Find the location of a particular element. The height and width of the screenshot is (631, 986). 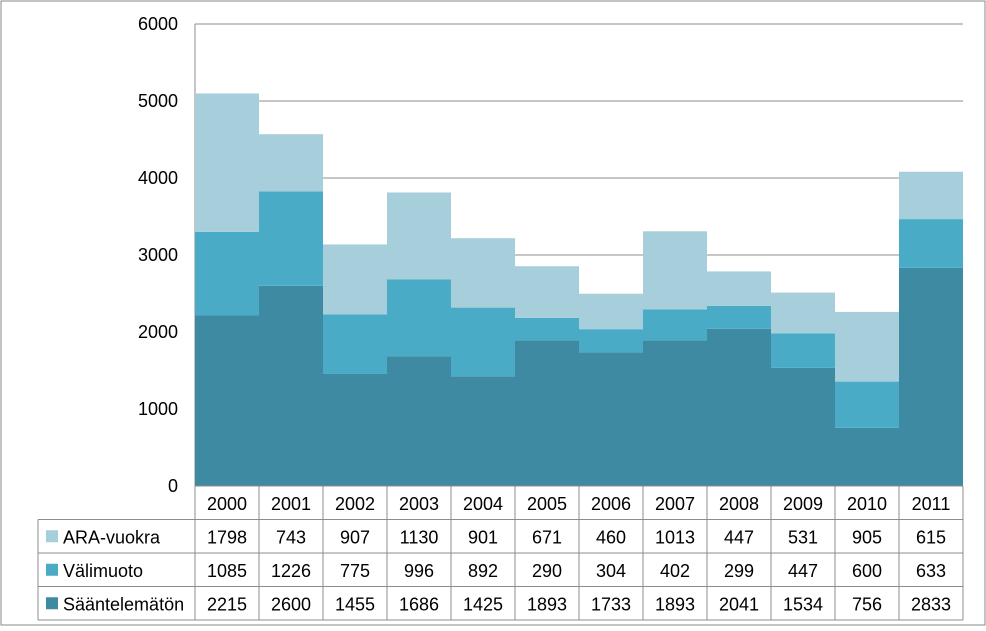

x-category-label: 2009 is located at coordinates (803, 504).